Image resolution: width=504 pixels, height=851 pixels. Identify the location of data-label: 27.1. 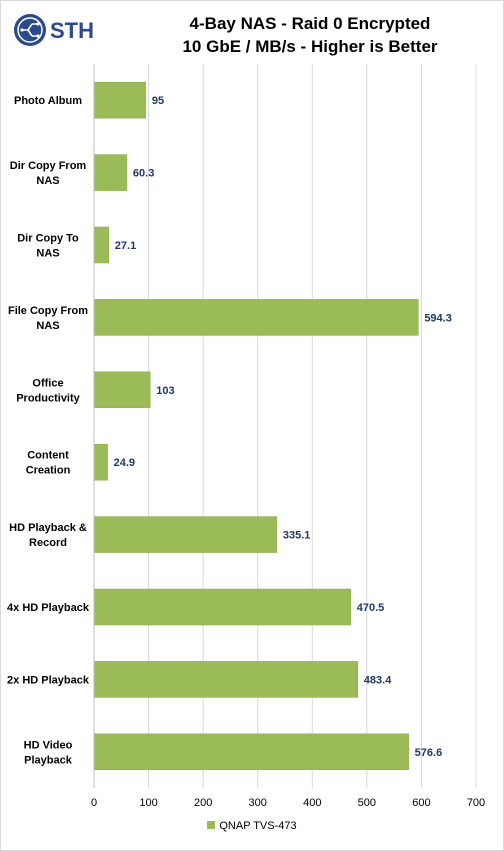
(125, 246).